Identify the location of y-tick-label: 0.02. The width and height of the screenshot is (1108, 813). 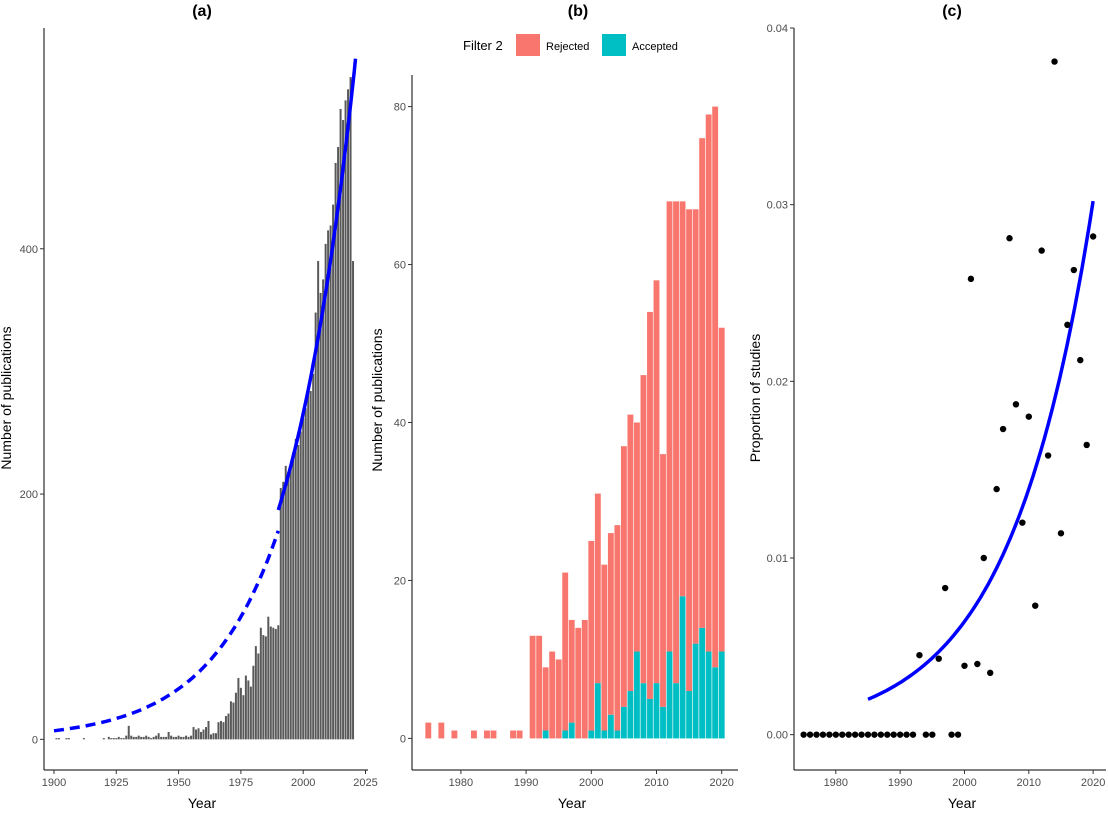
(777, 382).